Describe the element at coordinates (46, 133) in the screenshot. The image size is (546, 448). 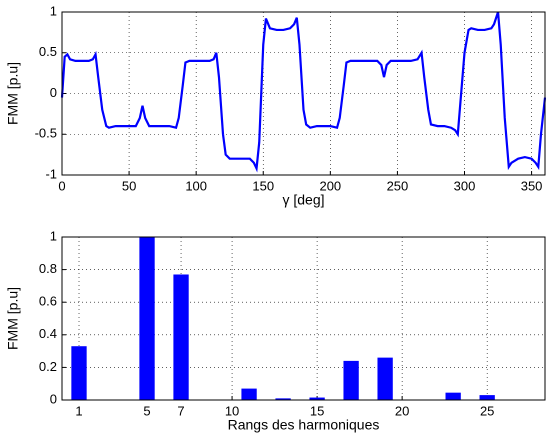
I see `y-tick-label: -0.5` at that location.